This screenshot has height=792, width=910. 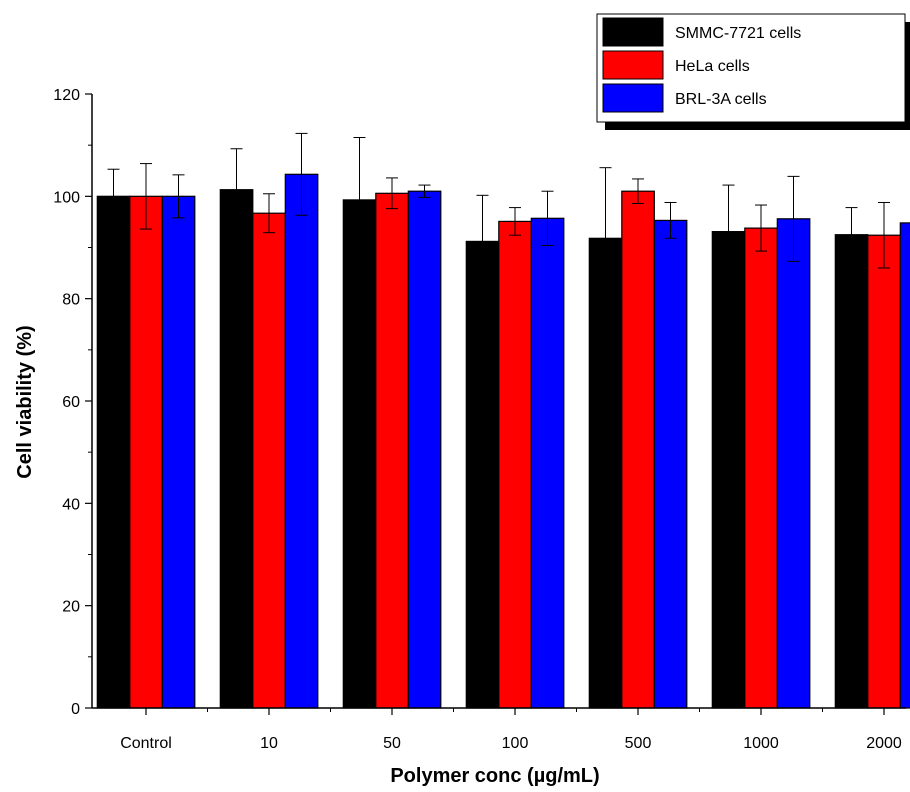 I want to click on legend: SMMC-7721 cells HeLa cells BRL-3A cells, so click(x=753, y=71).